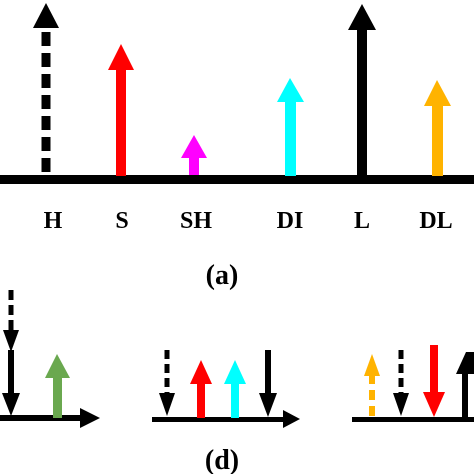 This screenshot has height=474, width=474. Describe the element at coordinates (90, 418) in the screenshot. I see `subfig-left-axis-head` at that location.